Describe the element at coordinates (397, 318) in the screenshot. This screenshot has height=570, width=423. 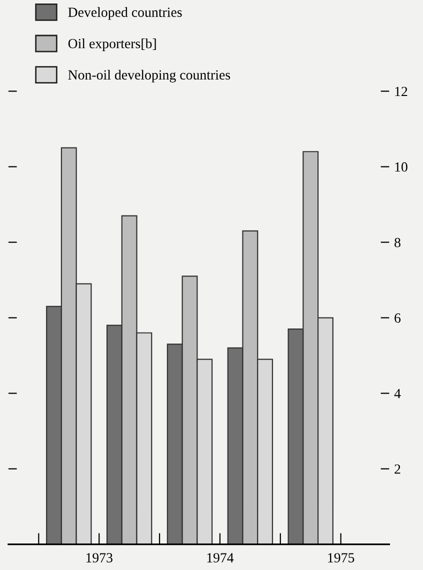
I see `y-tick-label: 6` at that location.